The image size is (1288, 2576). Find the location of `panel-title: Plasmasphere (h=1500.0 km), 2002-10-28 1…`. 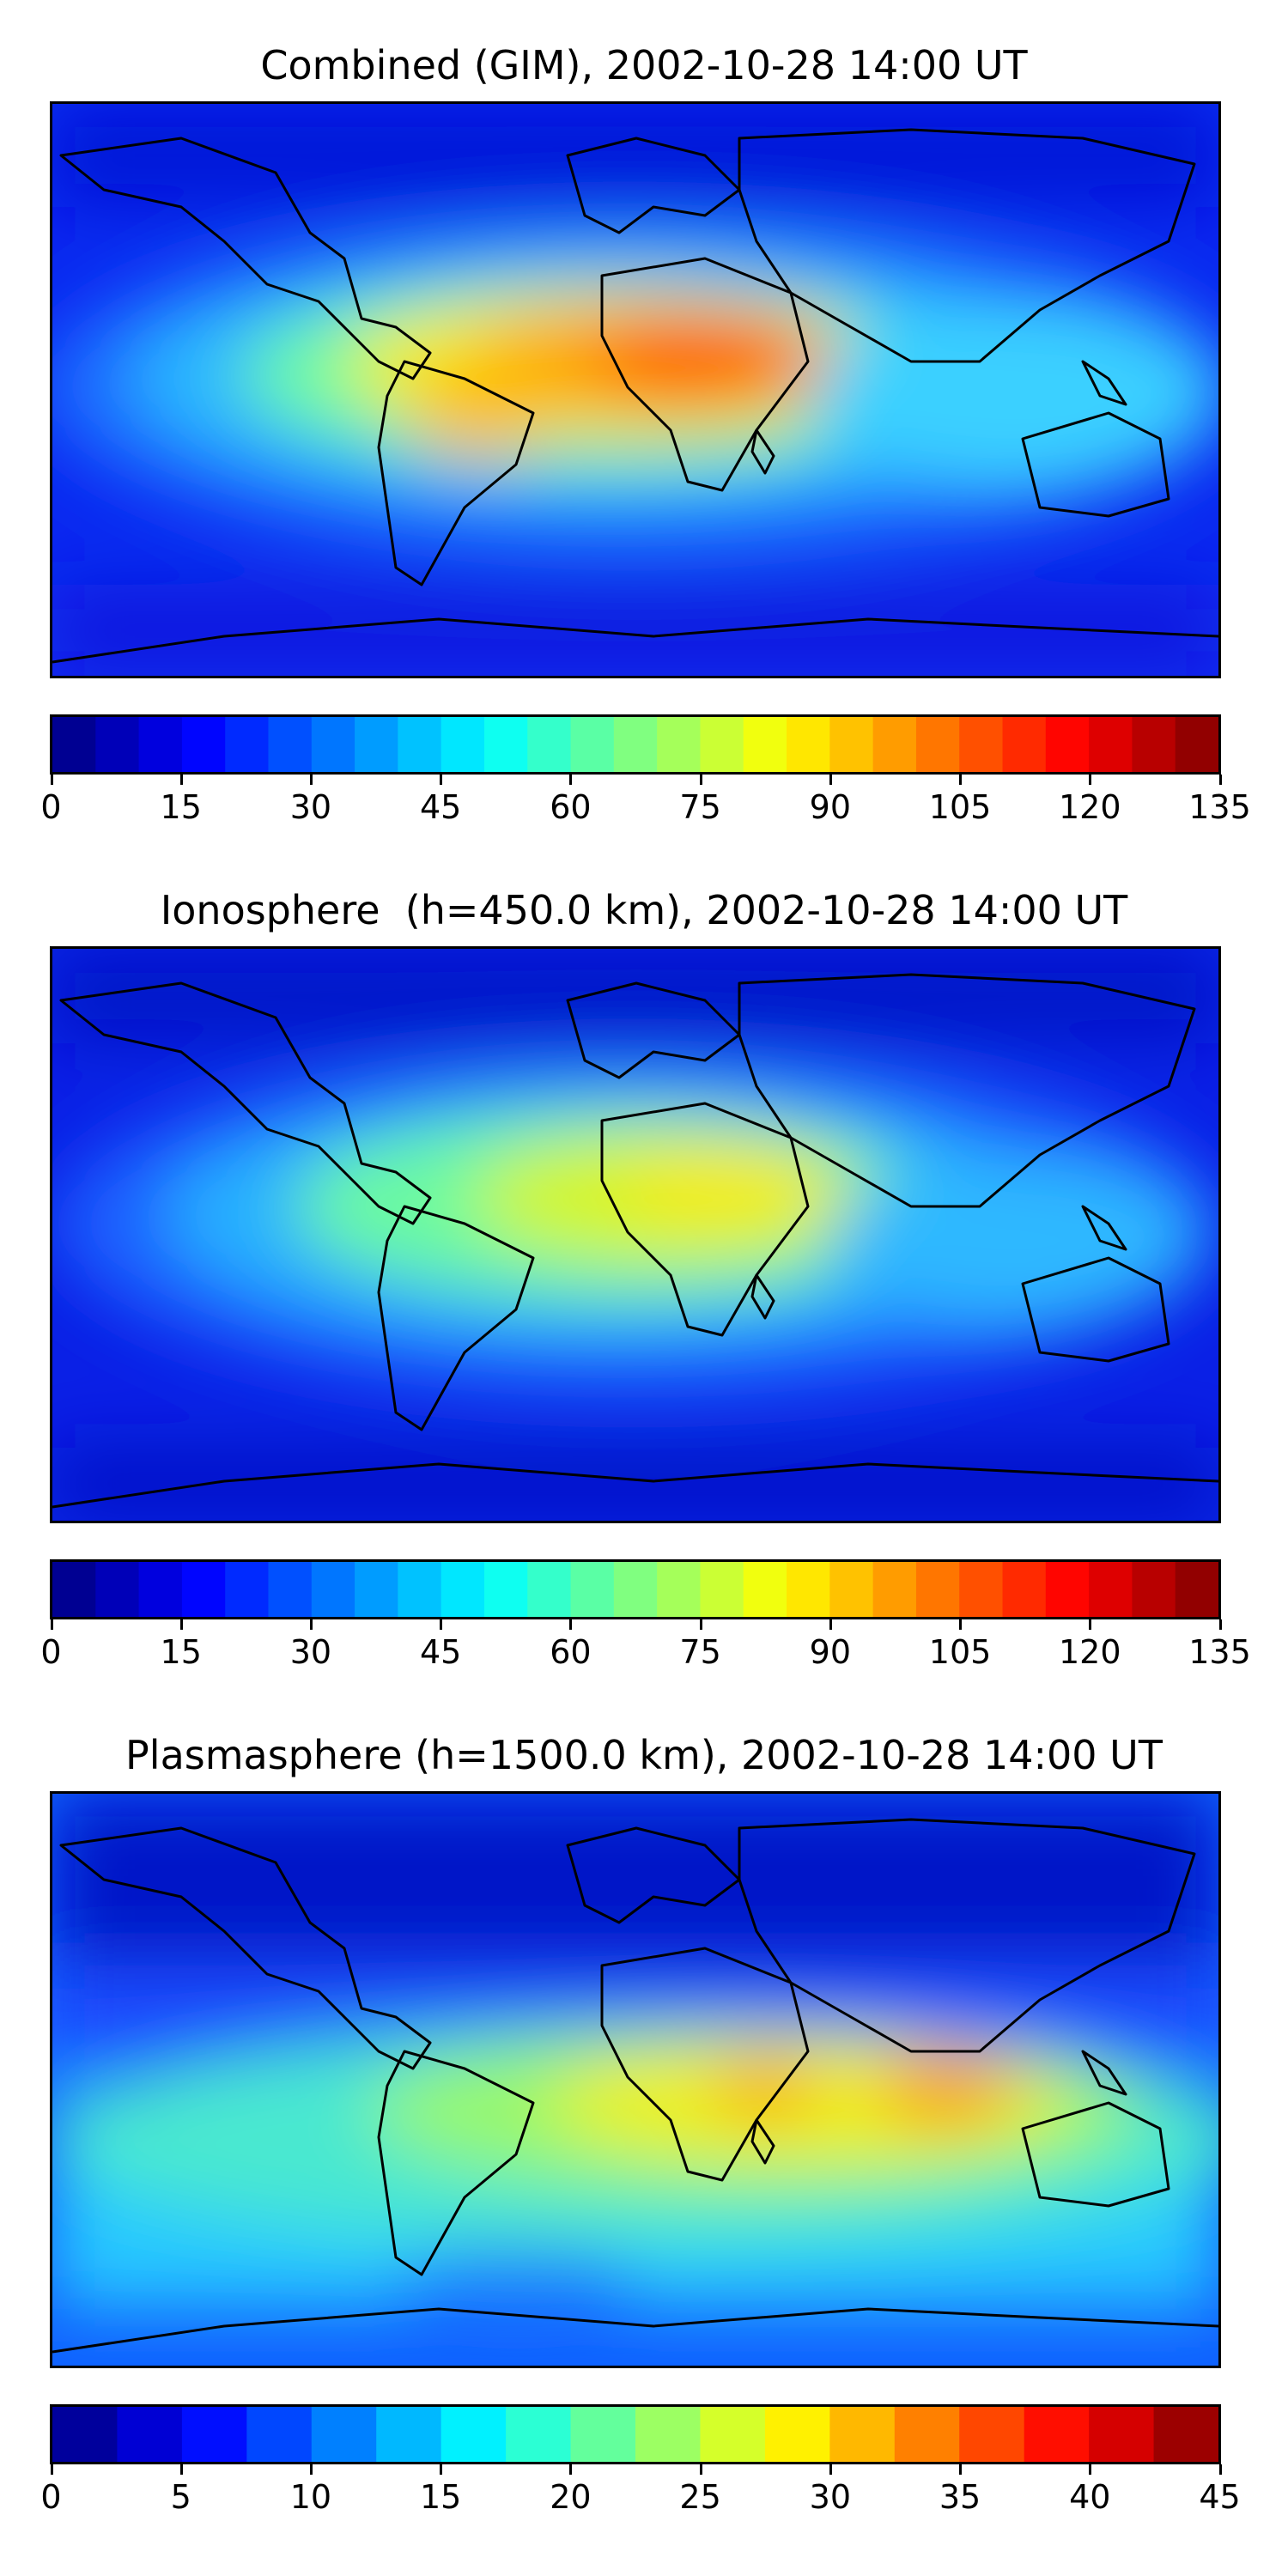

panel-title: Plasmasphere (h=1500.0 km), 2002-10-28 1… is located at coordinates (644, 1755).